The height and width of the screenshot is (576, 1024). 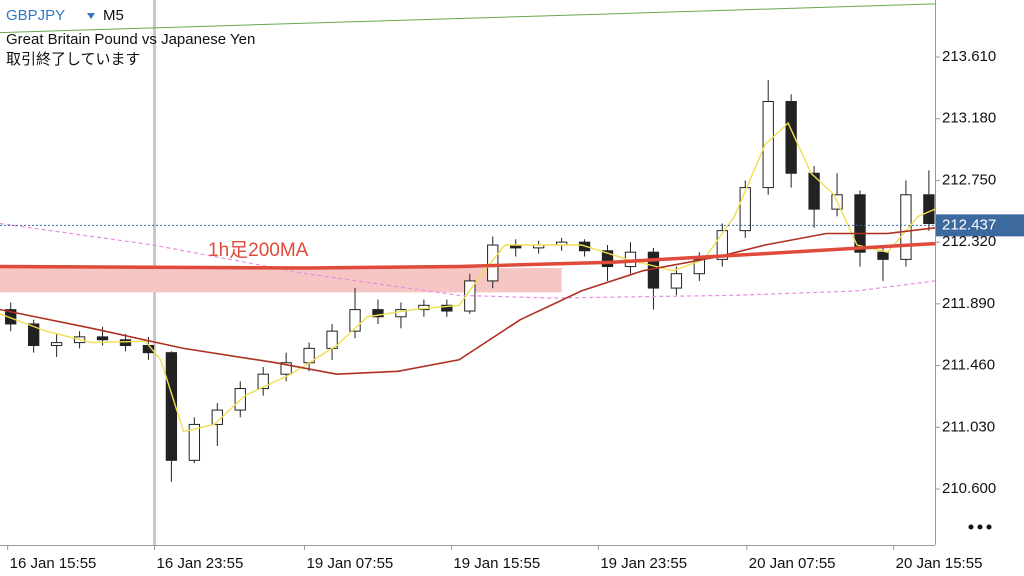 I want to click on more-menu, so click(x=980, y=527).